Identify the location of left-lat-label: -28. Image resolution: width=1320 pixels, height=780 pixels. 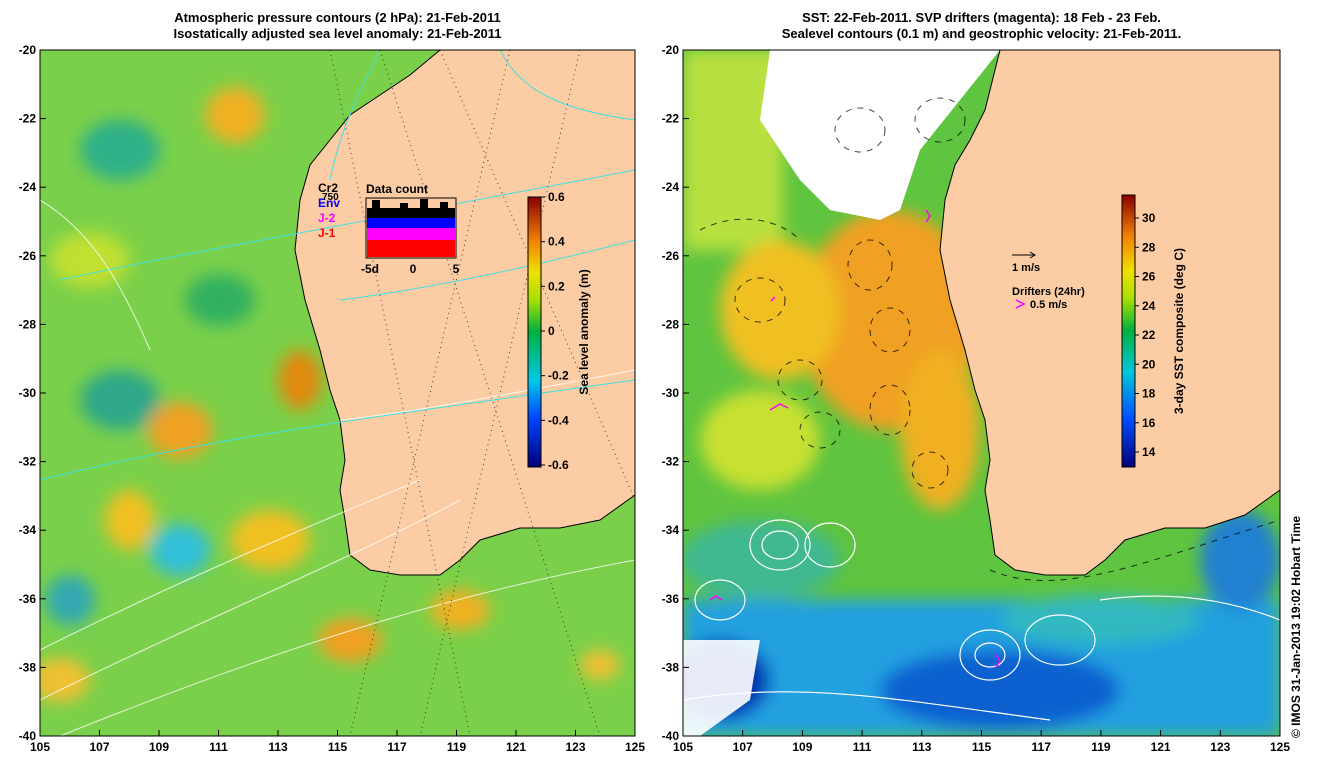
(28, 324).